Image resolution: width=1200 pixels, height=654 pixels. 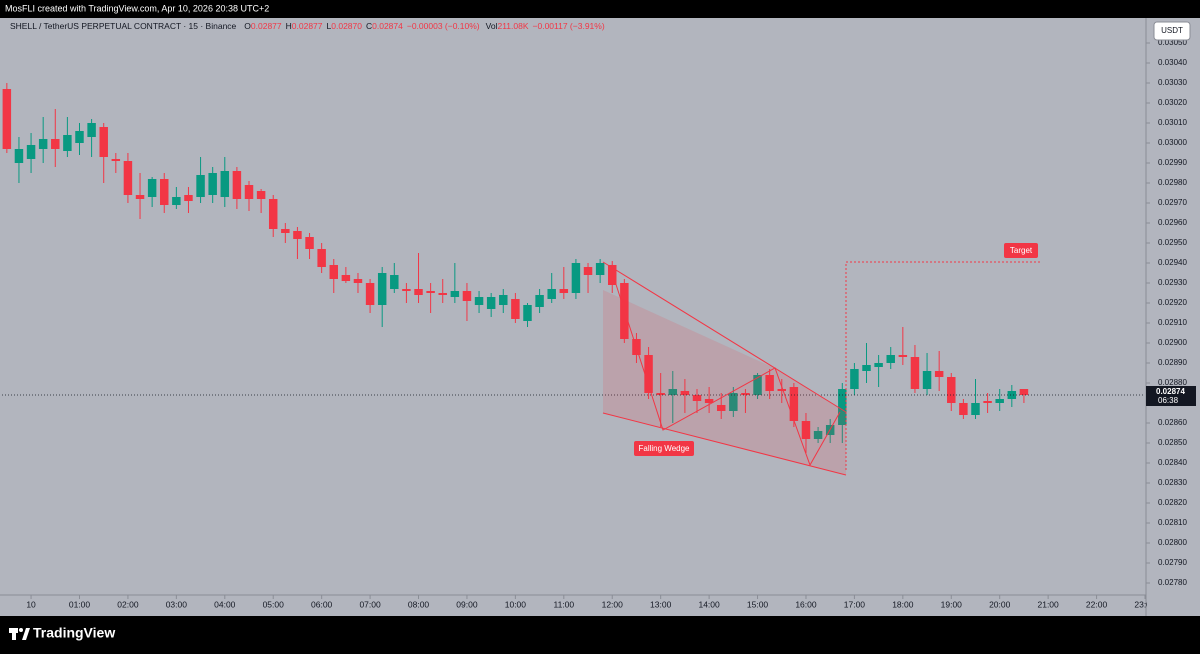 What do you see at coordinates (1172, 42) in the screenshot?
I see `y-tick-label: 0.03050` at bounding box center [1172, 42].